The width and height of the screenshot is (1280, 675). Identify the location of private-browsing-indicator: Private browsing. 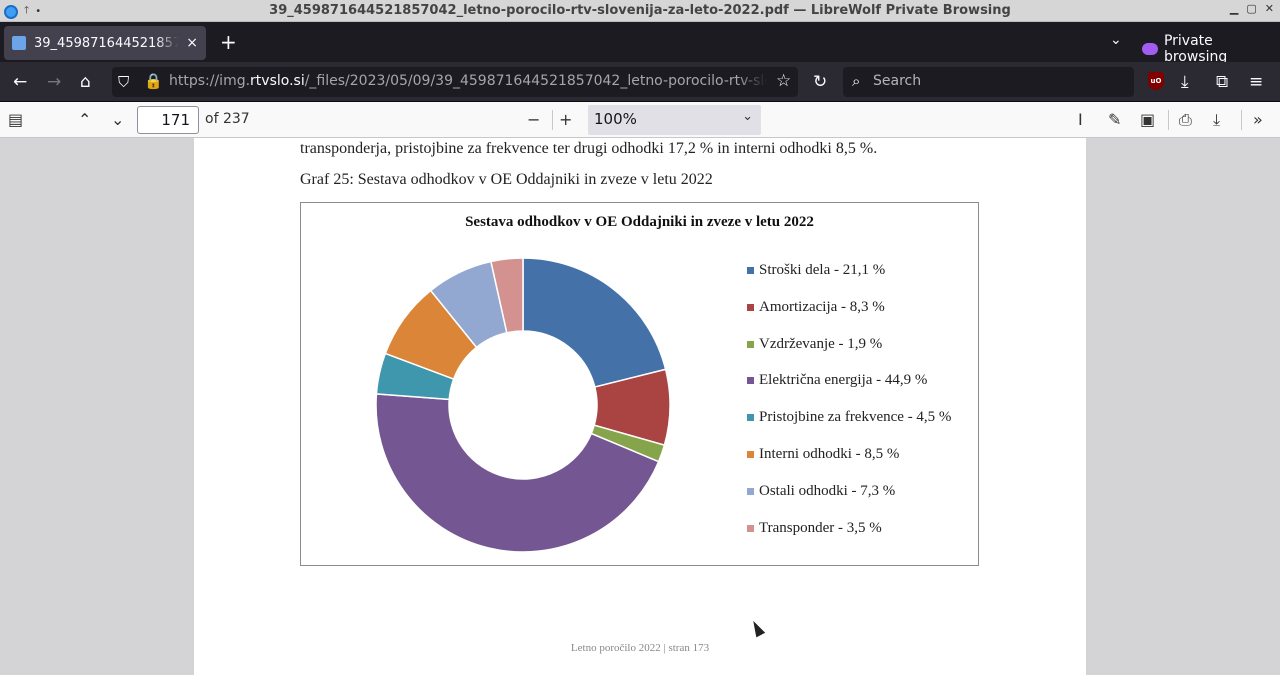
(1211, 49).